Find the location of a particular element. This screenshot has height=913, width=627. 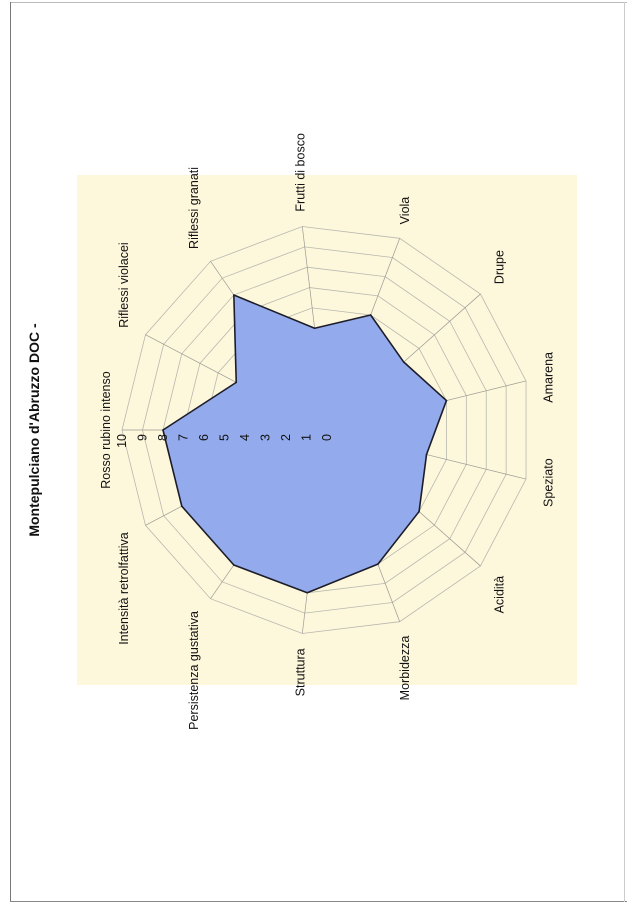

category-label-8: Acidità is located at coordinates (500, 595).